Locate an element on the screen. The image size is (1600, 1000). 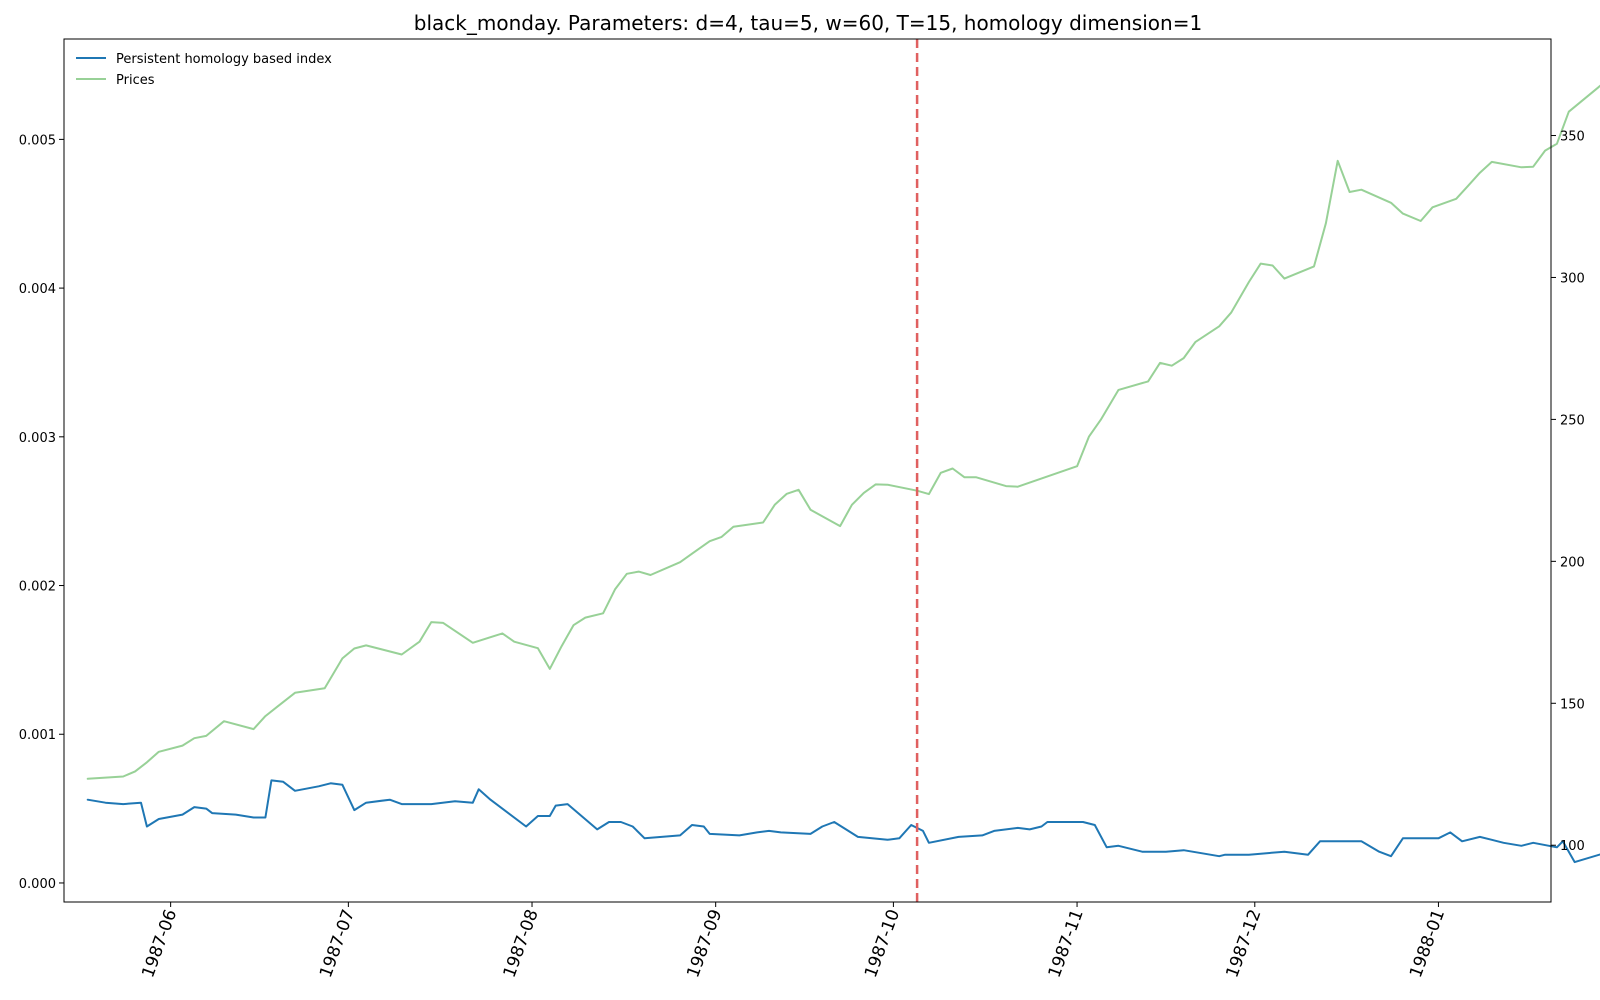
legend-box is located at coordinates (213, 69).